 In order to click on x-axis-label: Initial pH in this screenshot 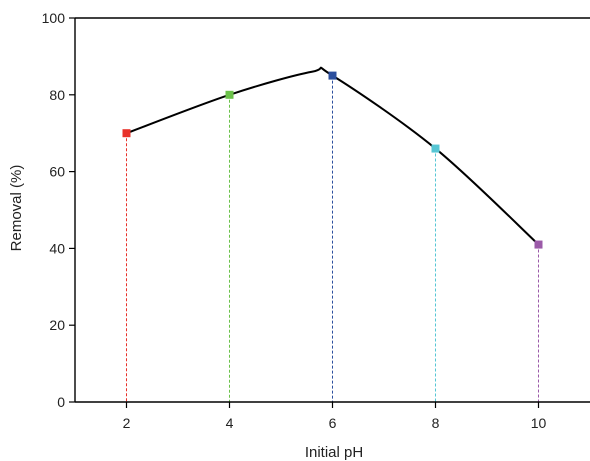, I will do `click(334, 452)`.